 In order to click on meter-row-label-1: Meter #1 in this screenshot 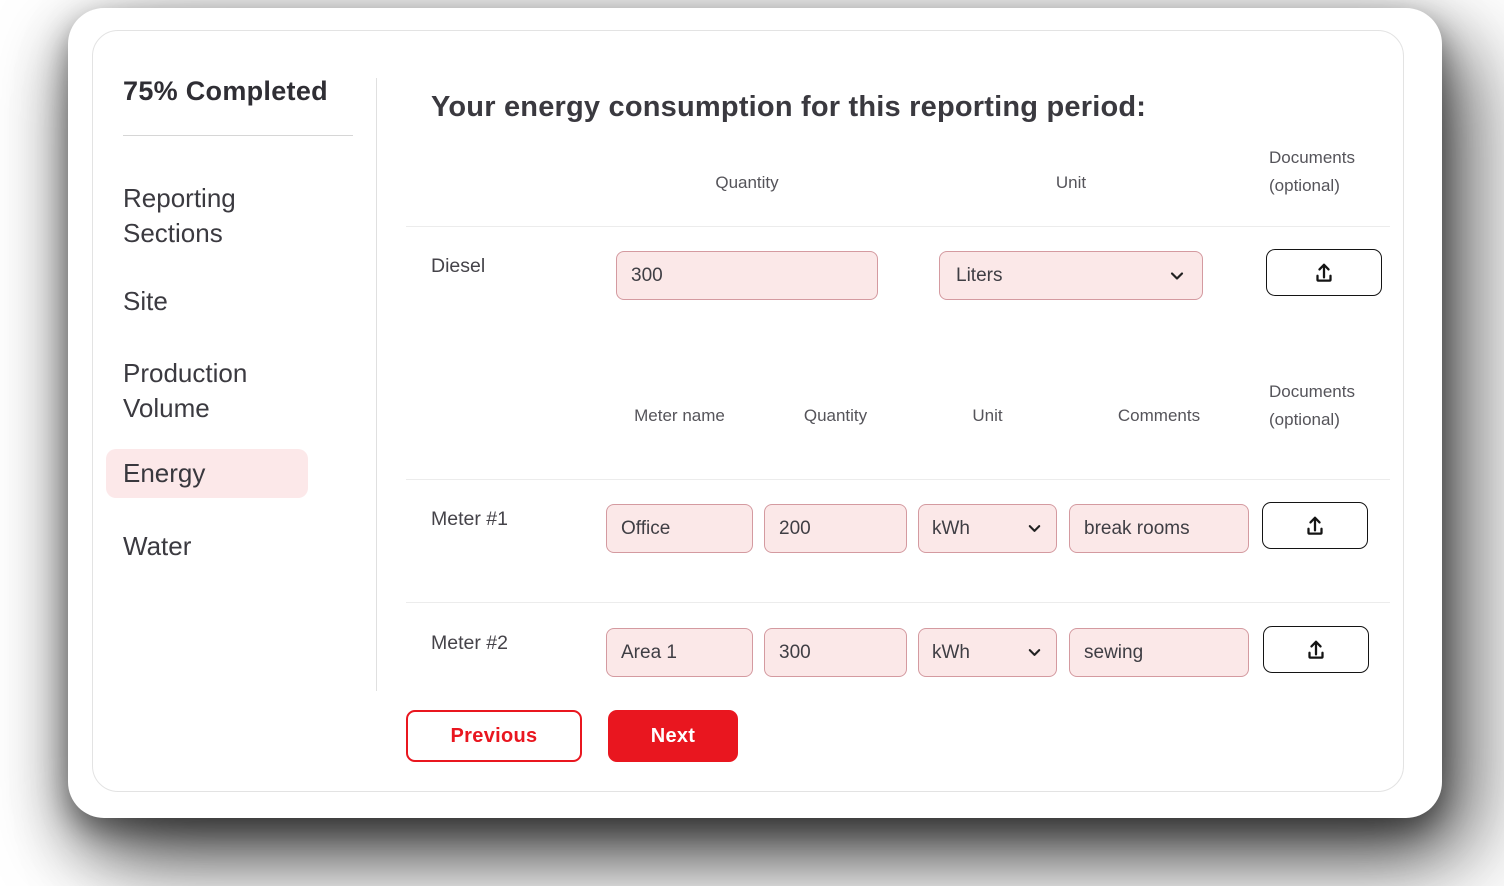, I will do `click(469, 519)`.